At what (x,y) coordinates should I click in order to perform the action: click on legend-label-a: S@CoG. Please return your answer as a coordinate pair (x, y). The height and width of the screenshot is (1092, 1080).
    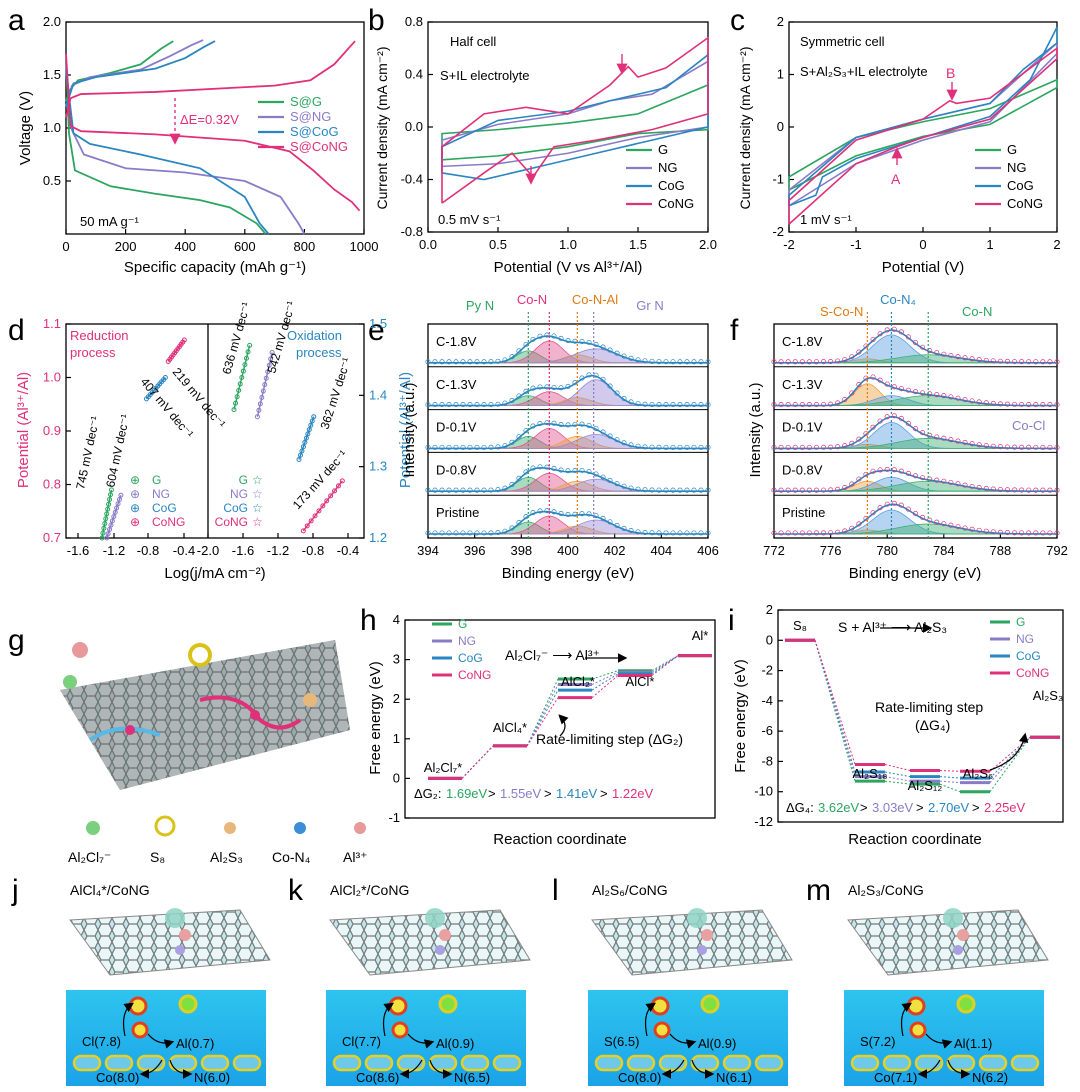
    Looking at the image, I should click on (314, 131).